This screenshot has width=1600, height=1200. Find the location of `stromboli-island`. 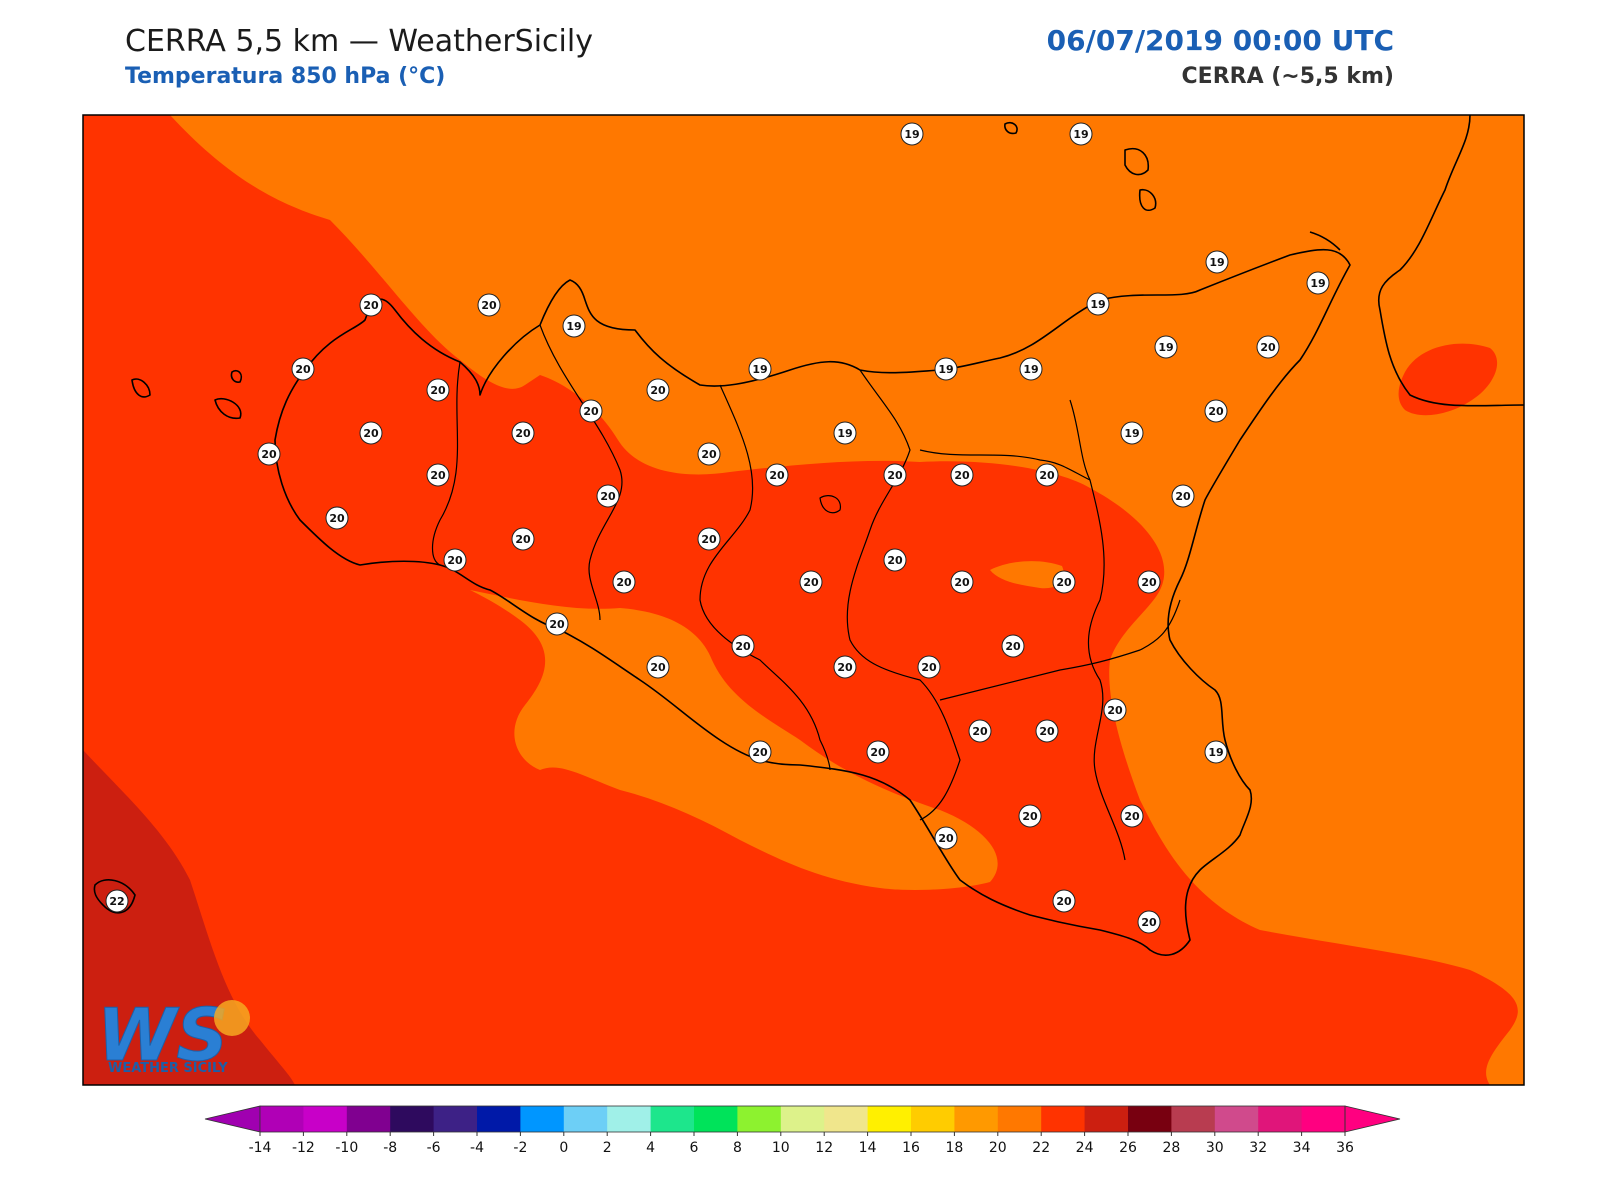

stromboli-island is located at coordinates (1137, 162).